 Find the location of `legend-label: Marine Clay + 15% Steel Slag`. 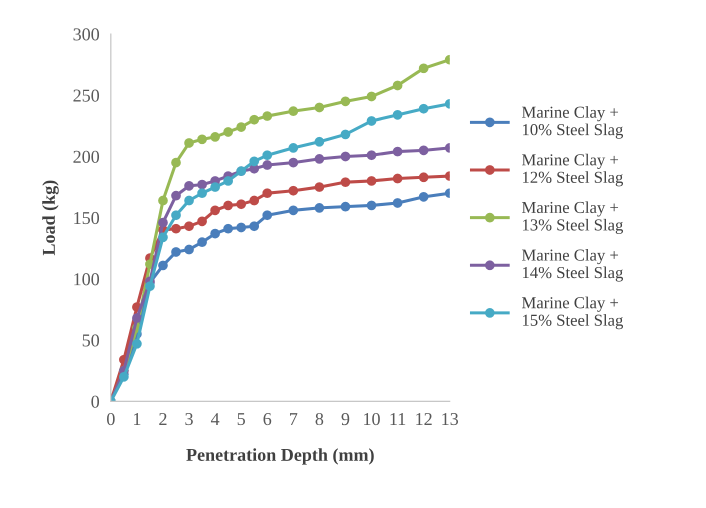

legend-label: Marine Clay + 15% Steel Slag is located at coordinates (573, 313).